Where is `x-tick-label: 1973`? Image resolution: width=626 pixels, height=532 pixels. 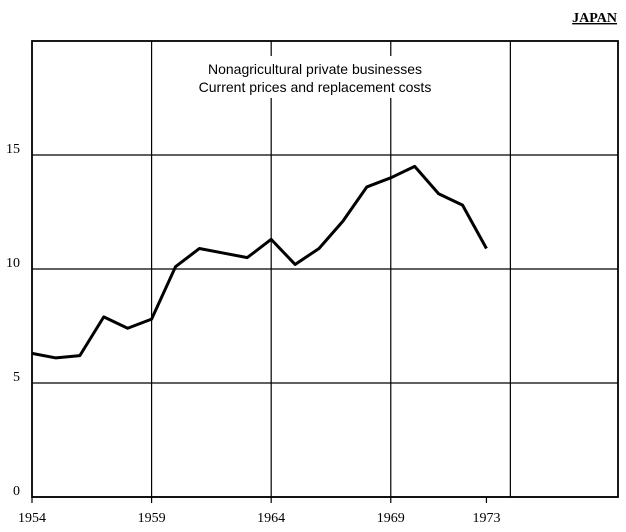 x-tick-label: 1973 is located at coordinates (486, 518).